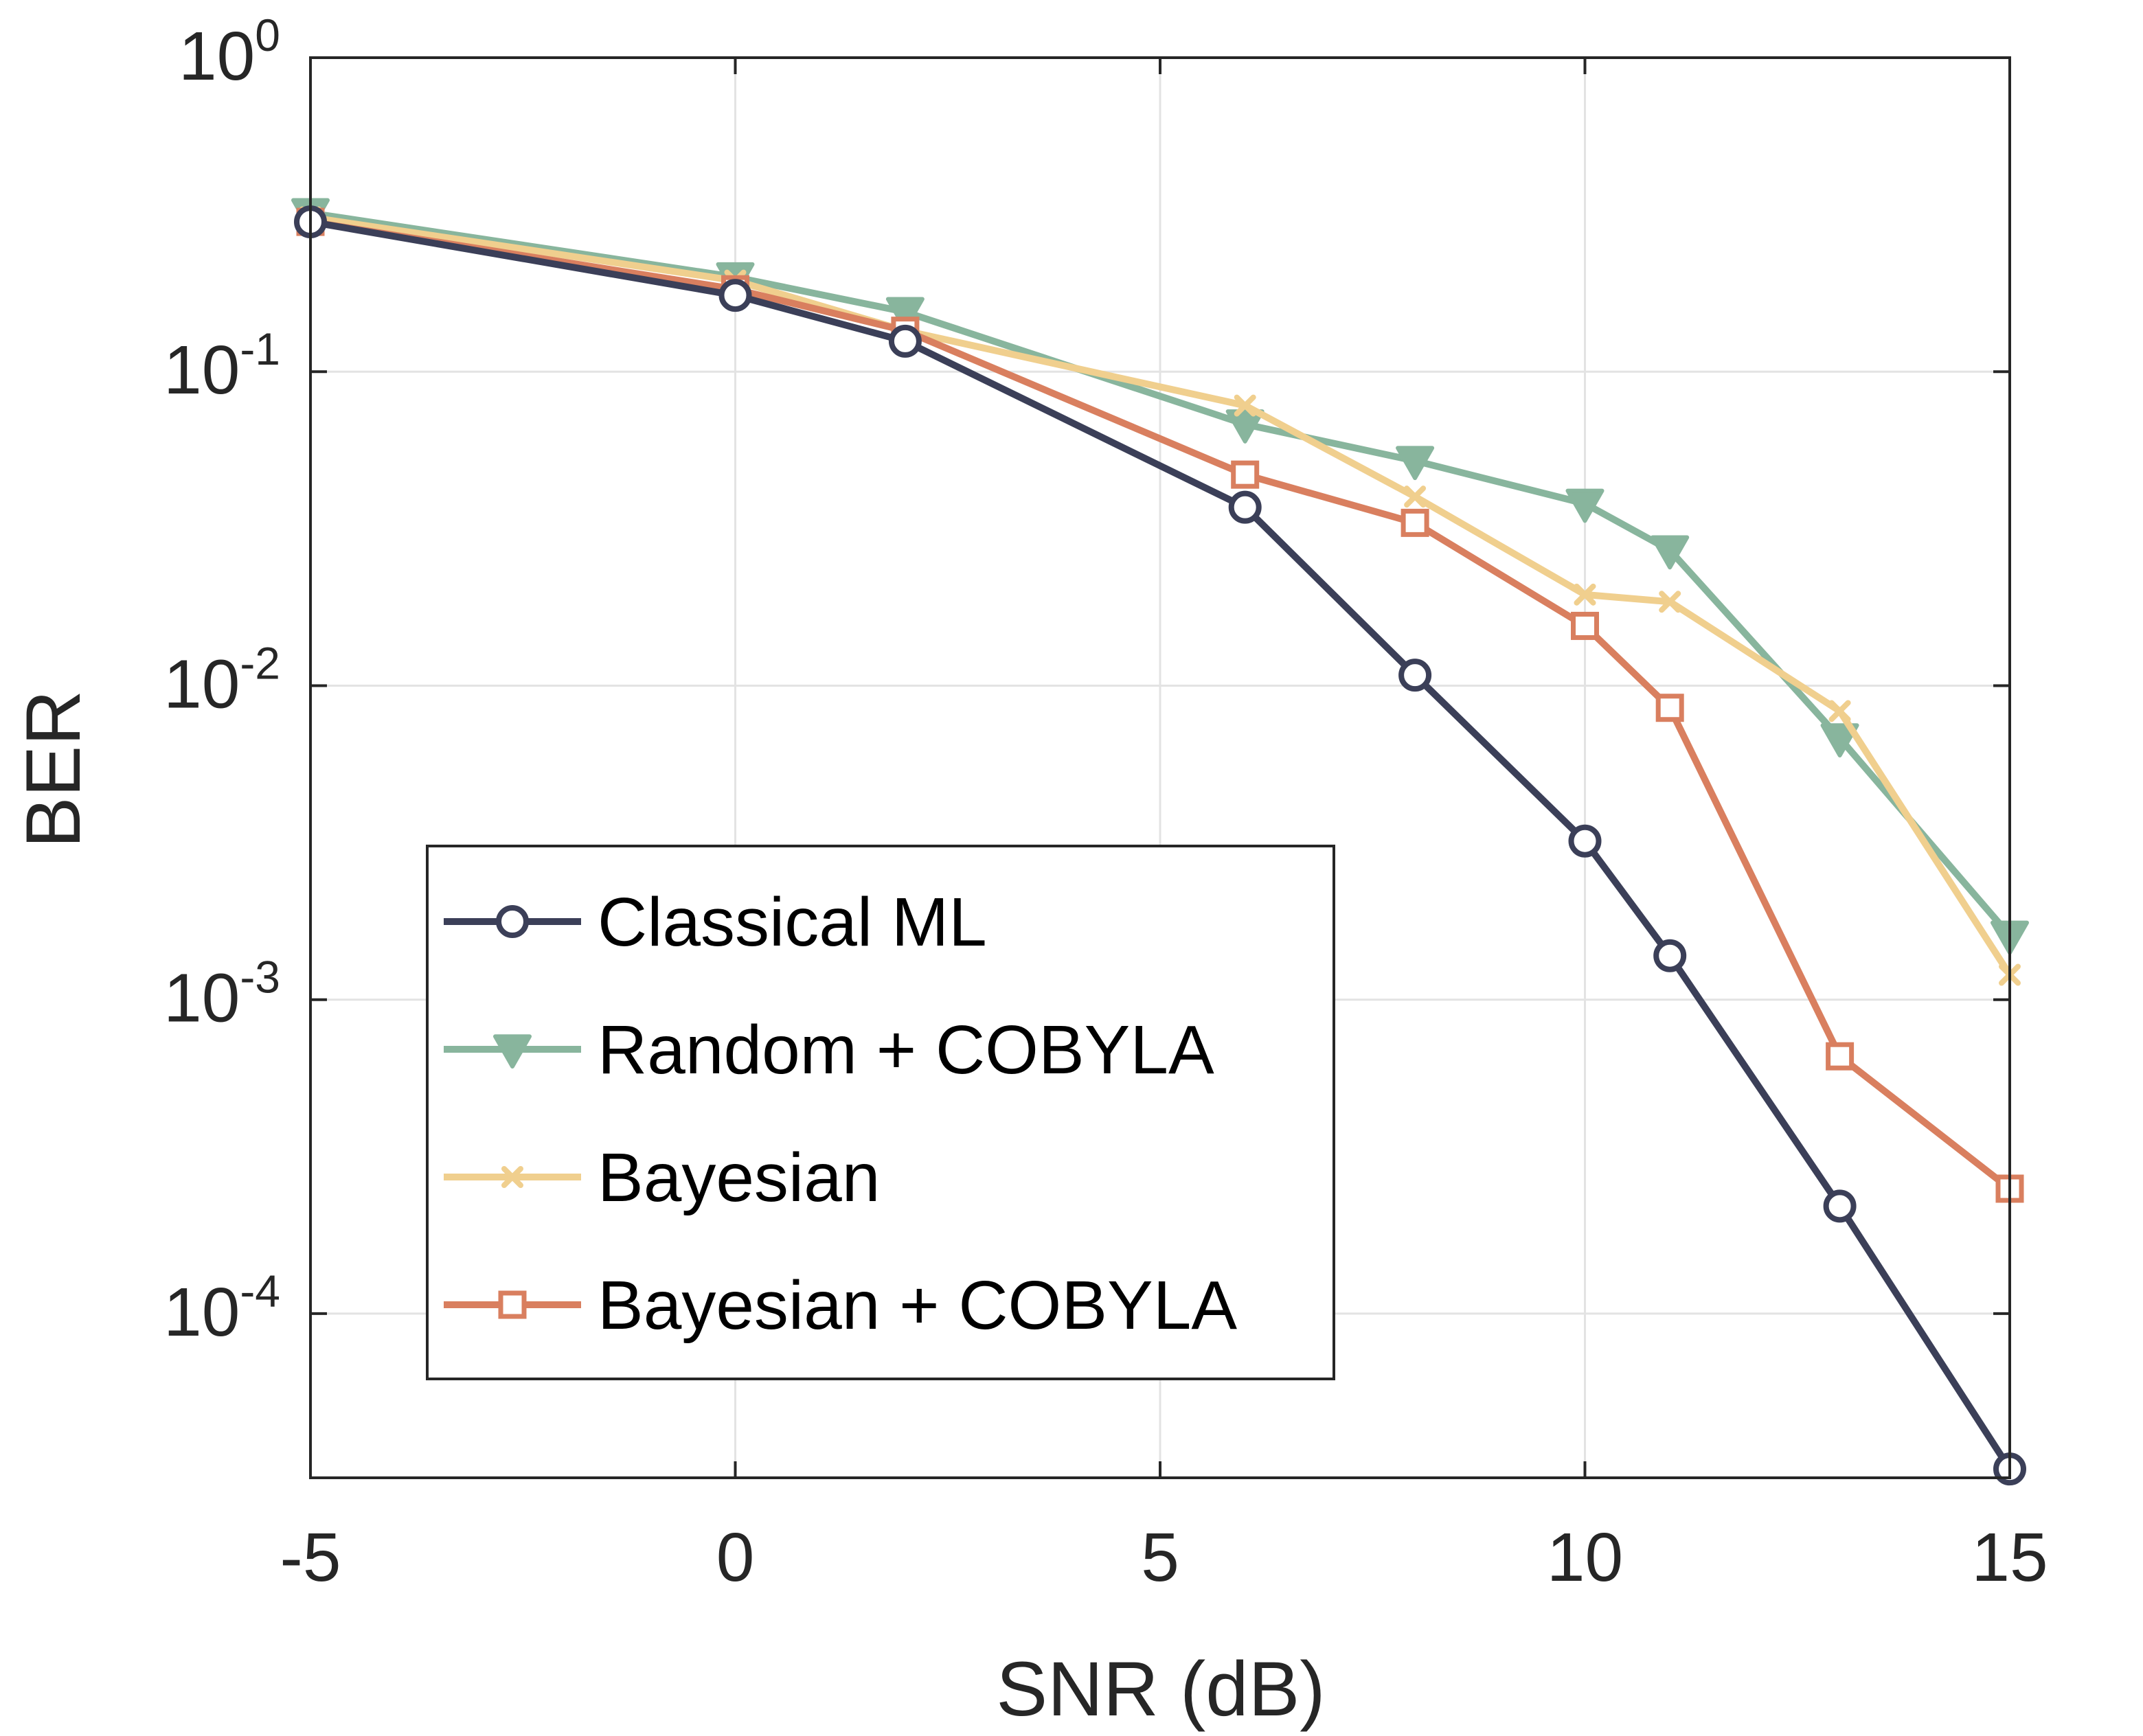  I want to click on legend-item: Classical ML, so click(716, 922).